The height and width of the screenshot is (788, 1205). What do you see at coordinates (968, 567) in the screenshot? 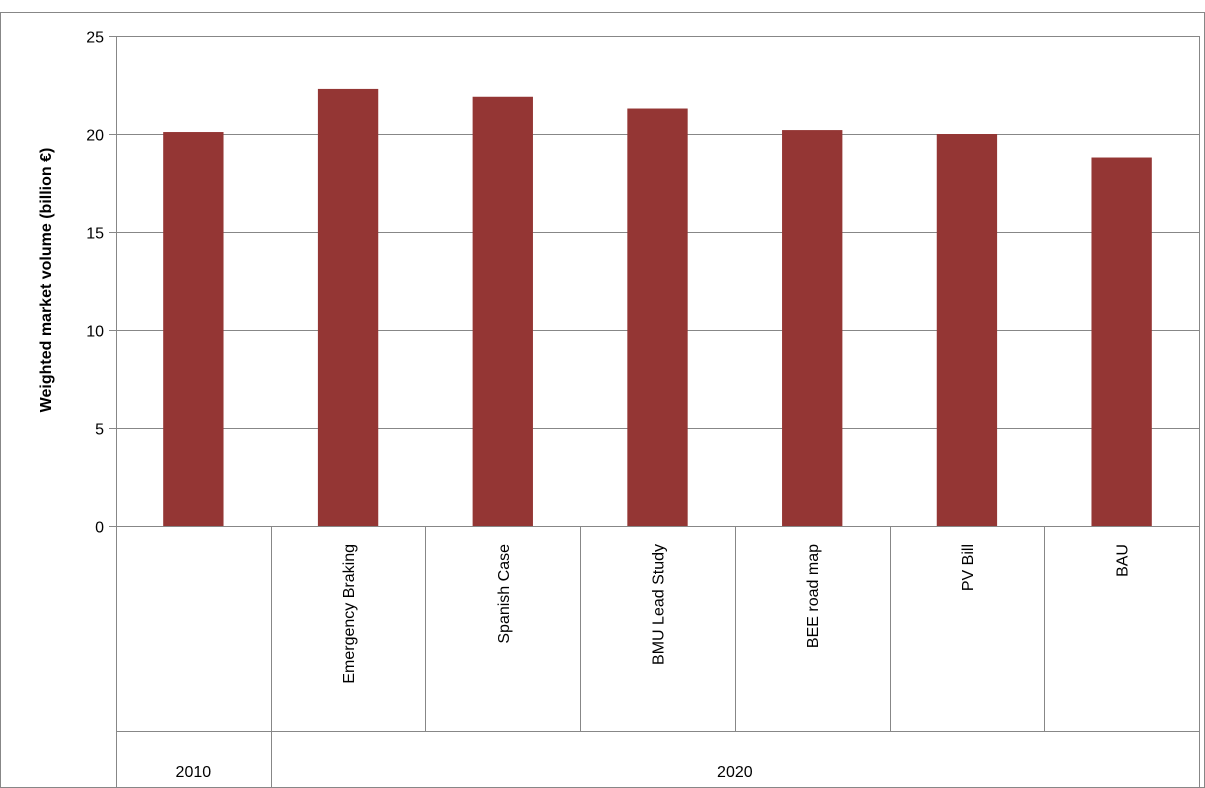
I see `category-label: PV Bill` at bounding box center [968, 567].